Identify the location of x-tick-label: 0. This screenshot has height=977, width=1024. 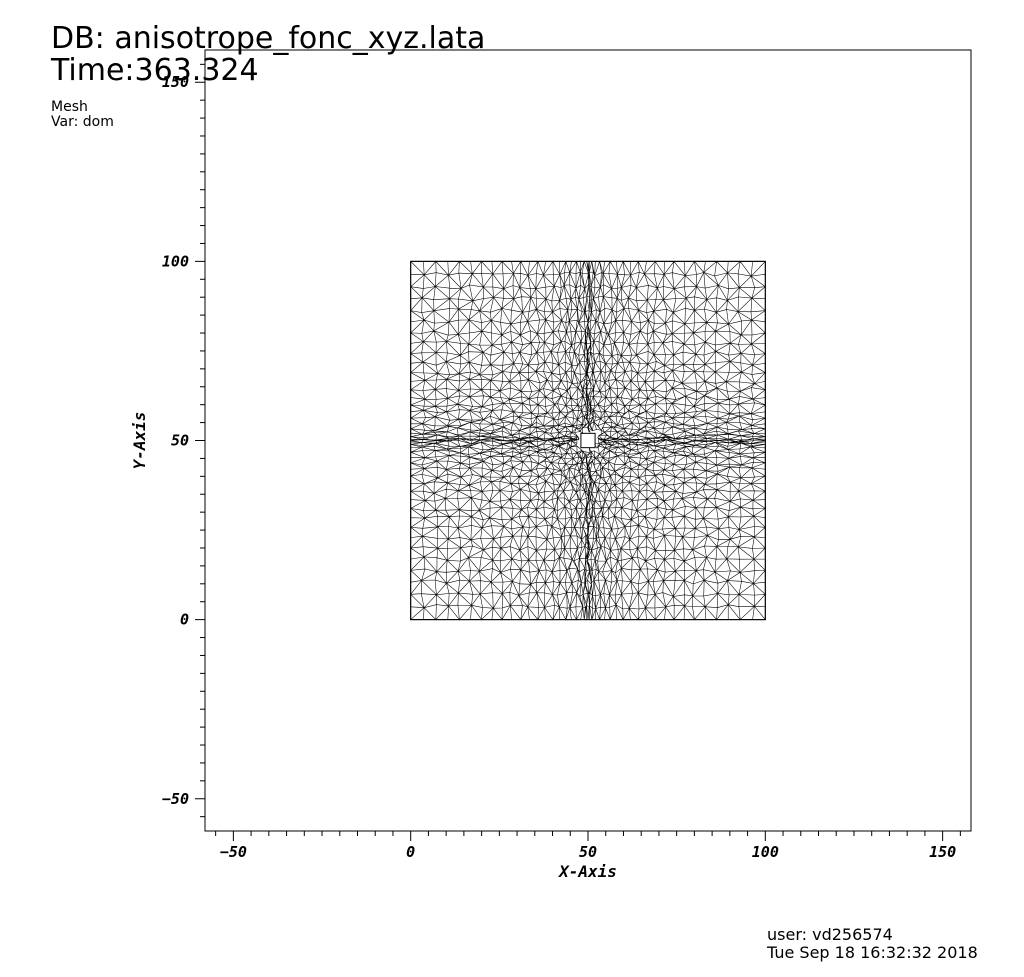
(410, 852).